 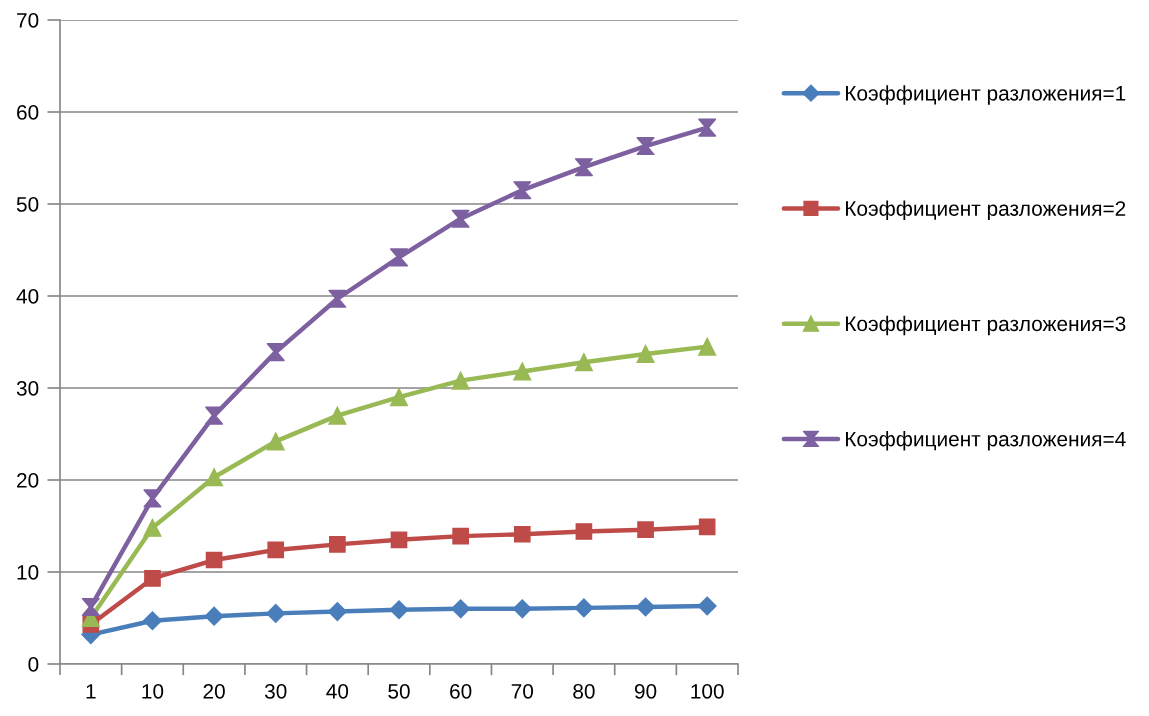 I want to click on x-tick-label: 20, so click(x=214, y=691).